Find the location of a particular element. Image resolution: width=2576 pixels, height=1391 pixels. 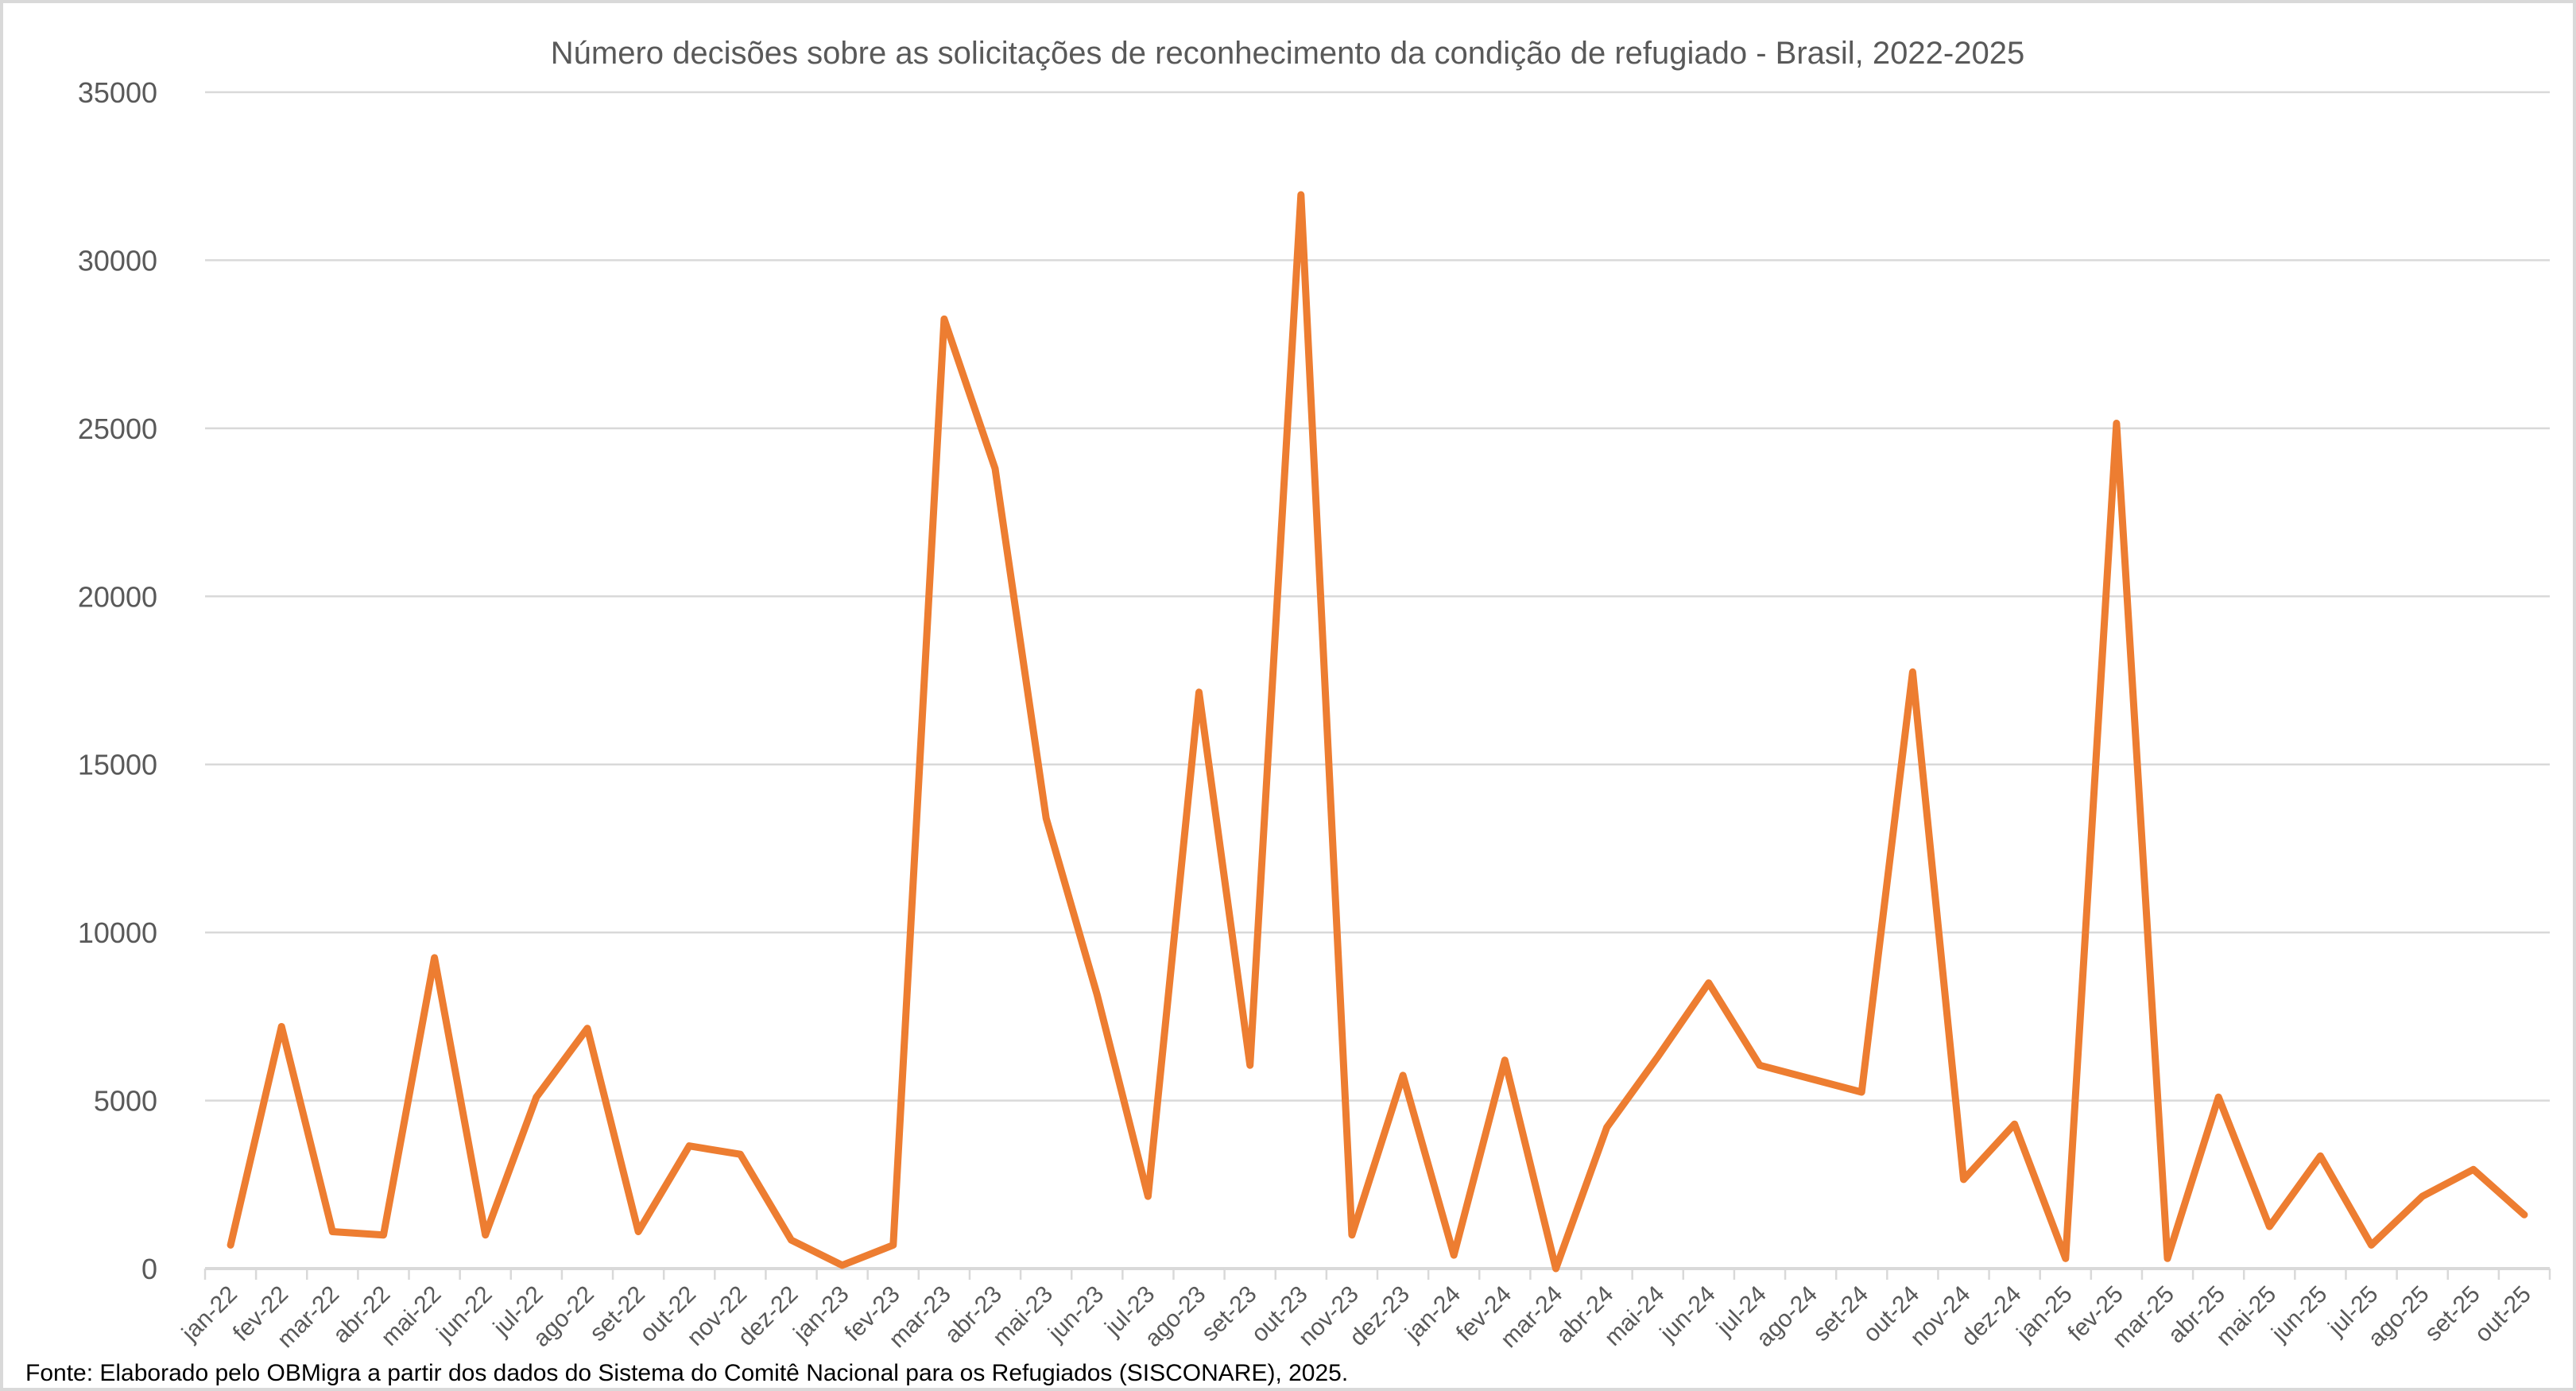

y-tick-label: 20000 is located at coordinates (117, 596).